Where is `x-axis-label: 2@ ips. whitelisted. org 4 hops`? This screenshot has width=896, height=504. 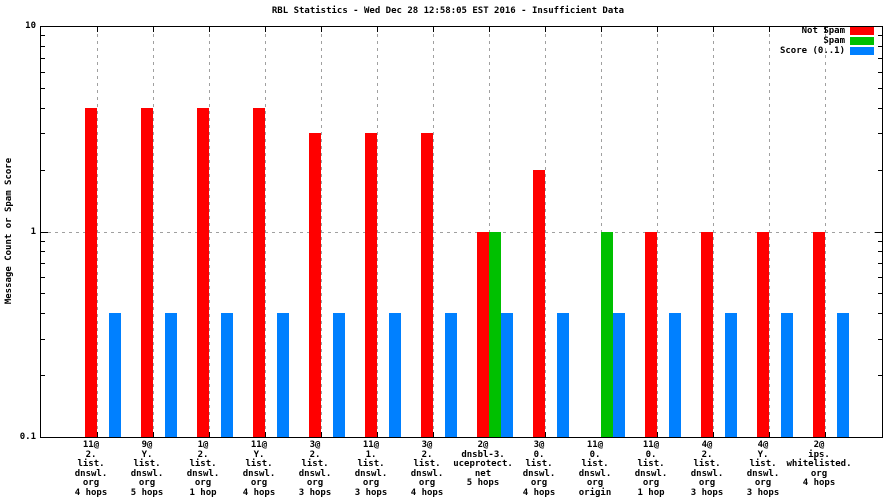
x-axis-label: 2@ ips. whitelisted. org 4 hops is located at coordinates (819, 464).